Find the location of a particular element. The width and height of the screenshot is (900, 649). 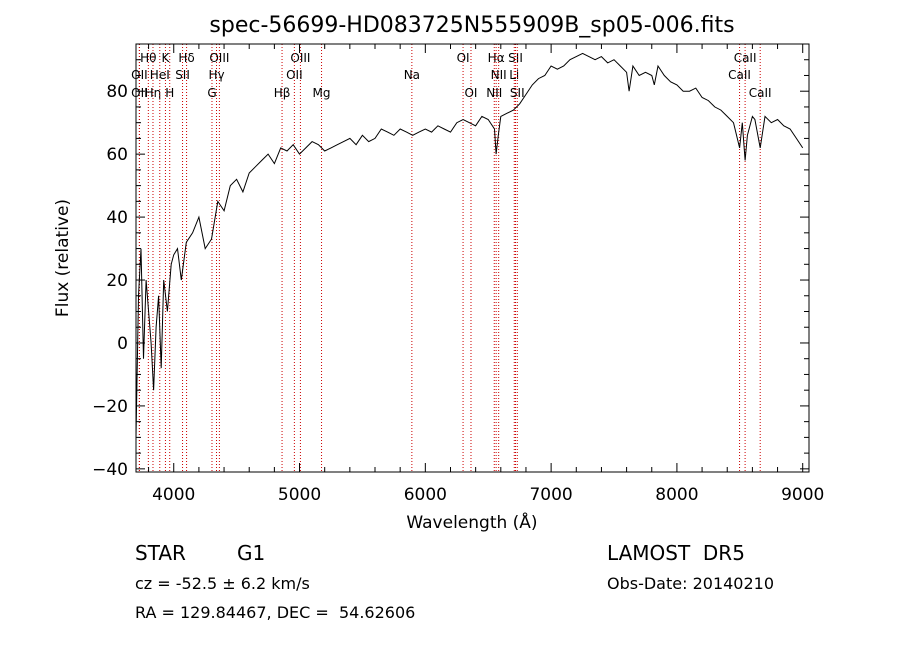

y-tick-label: 20 is located at coordinates (117, 281).